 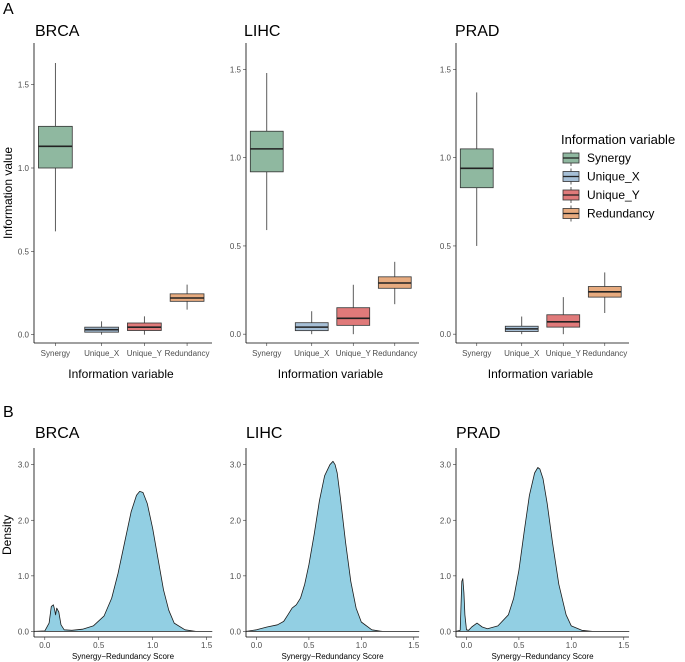 What do you see at coordinates (613, 177) in the screenshot?
I see `legend-label: Unique_X` at bounding box center [613, 177].